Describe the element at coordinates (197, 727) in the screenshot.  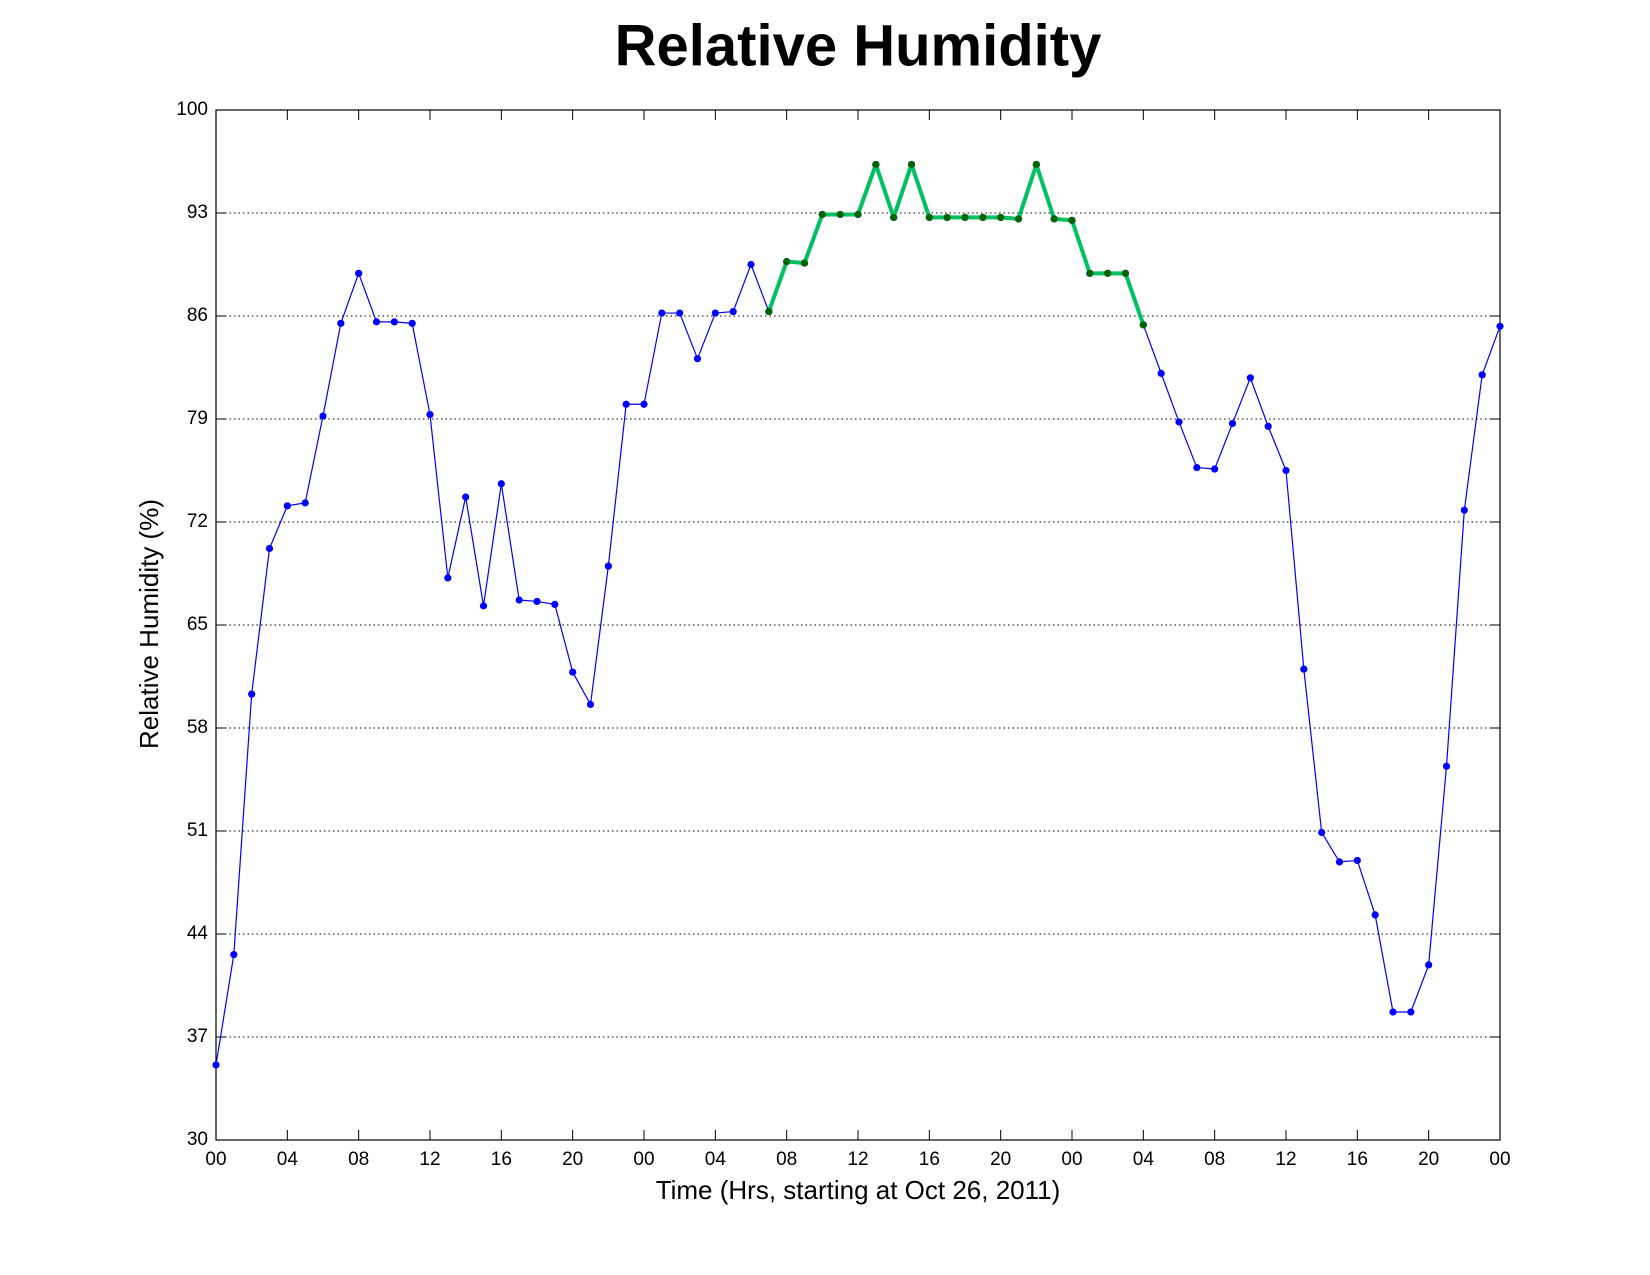
I see `y-tick-label: 58` at that location.